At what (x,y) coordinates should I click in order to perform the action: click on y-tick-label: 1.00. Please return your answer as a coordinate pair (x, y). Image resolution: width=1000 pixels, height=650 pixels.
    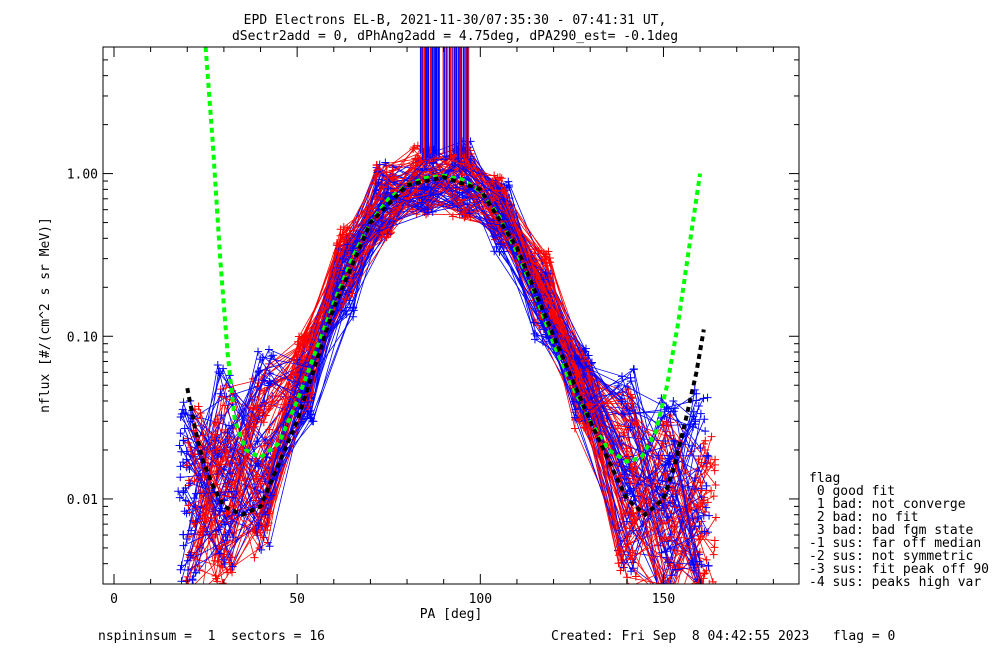
    Looking at the image, I should click on (82, 175).